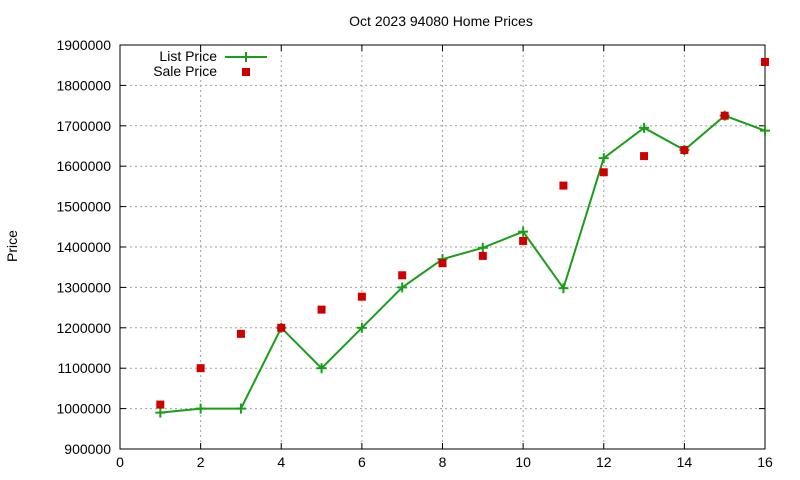  I want to click on y-tick-label: 1400000, so click(83, 247).